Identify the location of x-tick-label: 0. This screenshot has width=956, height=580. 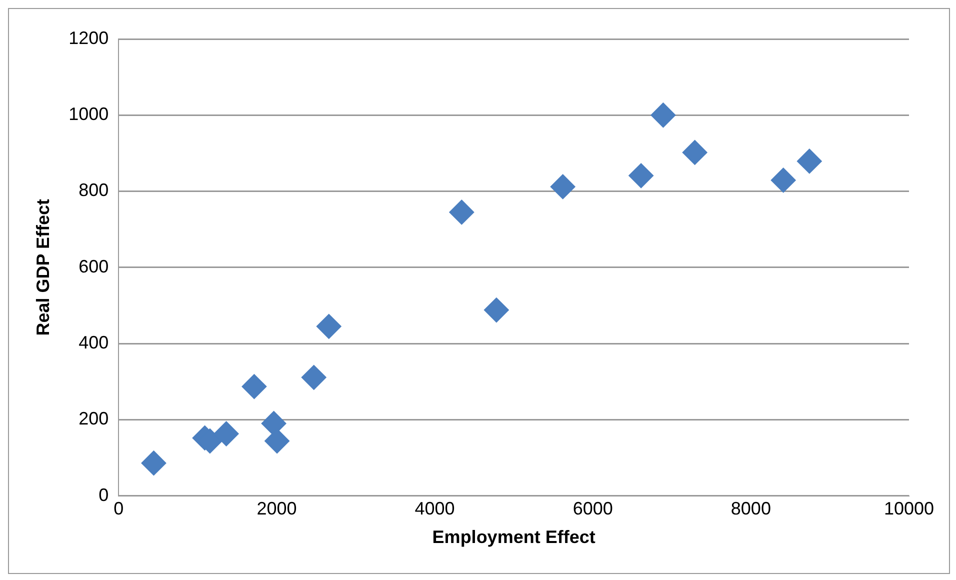
(119, 508).